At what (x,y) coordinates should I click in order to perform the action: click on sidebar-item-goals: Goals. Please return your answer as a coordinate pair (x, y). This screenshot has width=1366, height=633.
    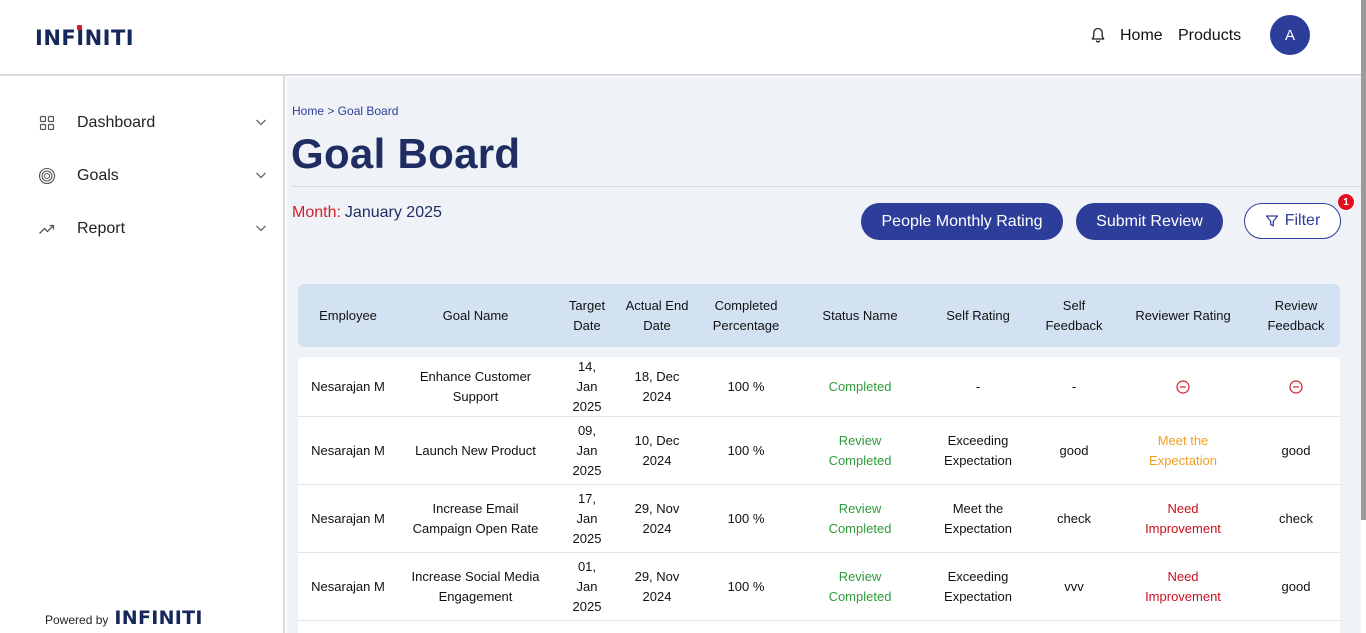
    Looking at the image, I should click on (153, 176).